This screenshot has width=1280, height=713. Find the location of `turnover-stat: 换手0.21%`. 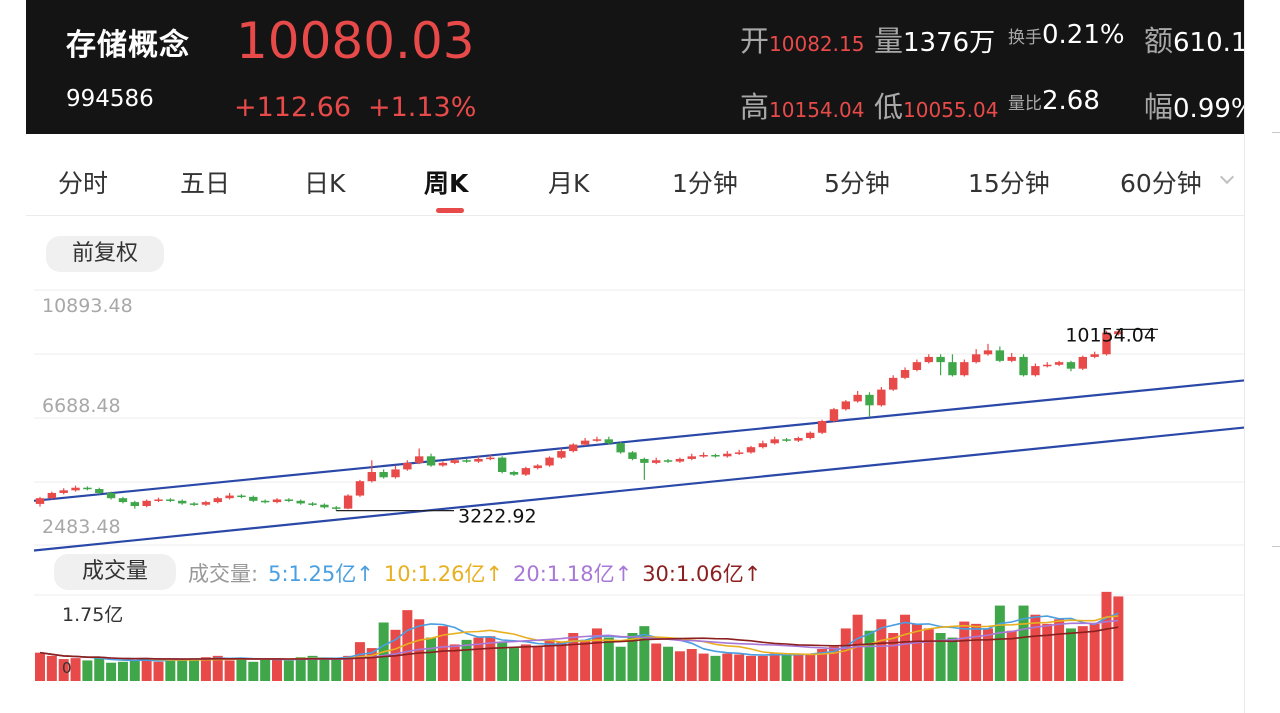

turnover-stat: 换手0.21% is located at coordinates (1066, 35).